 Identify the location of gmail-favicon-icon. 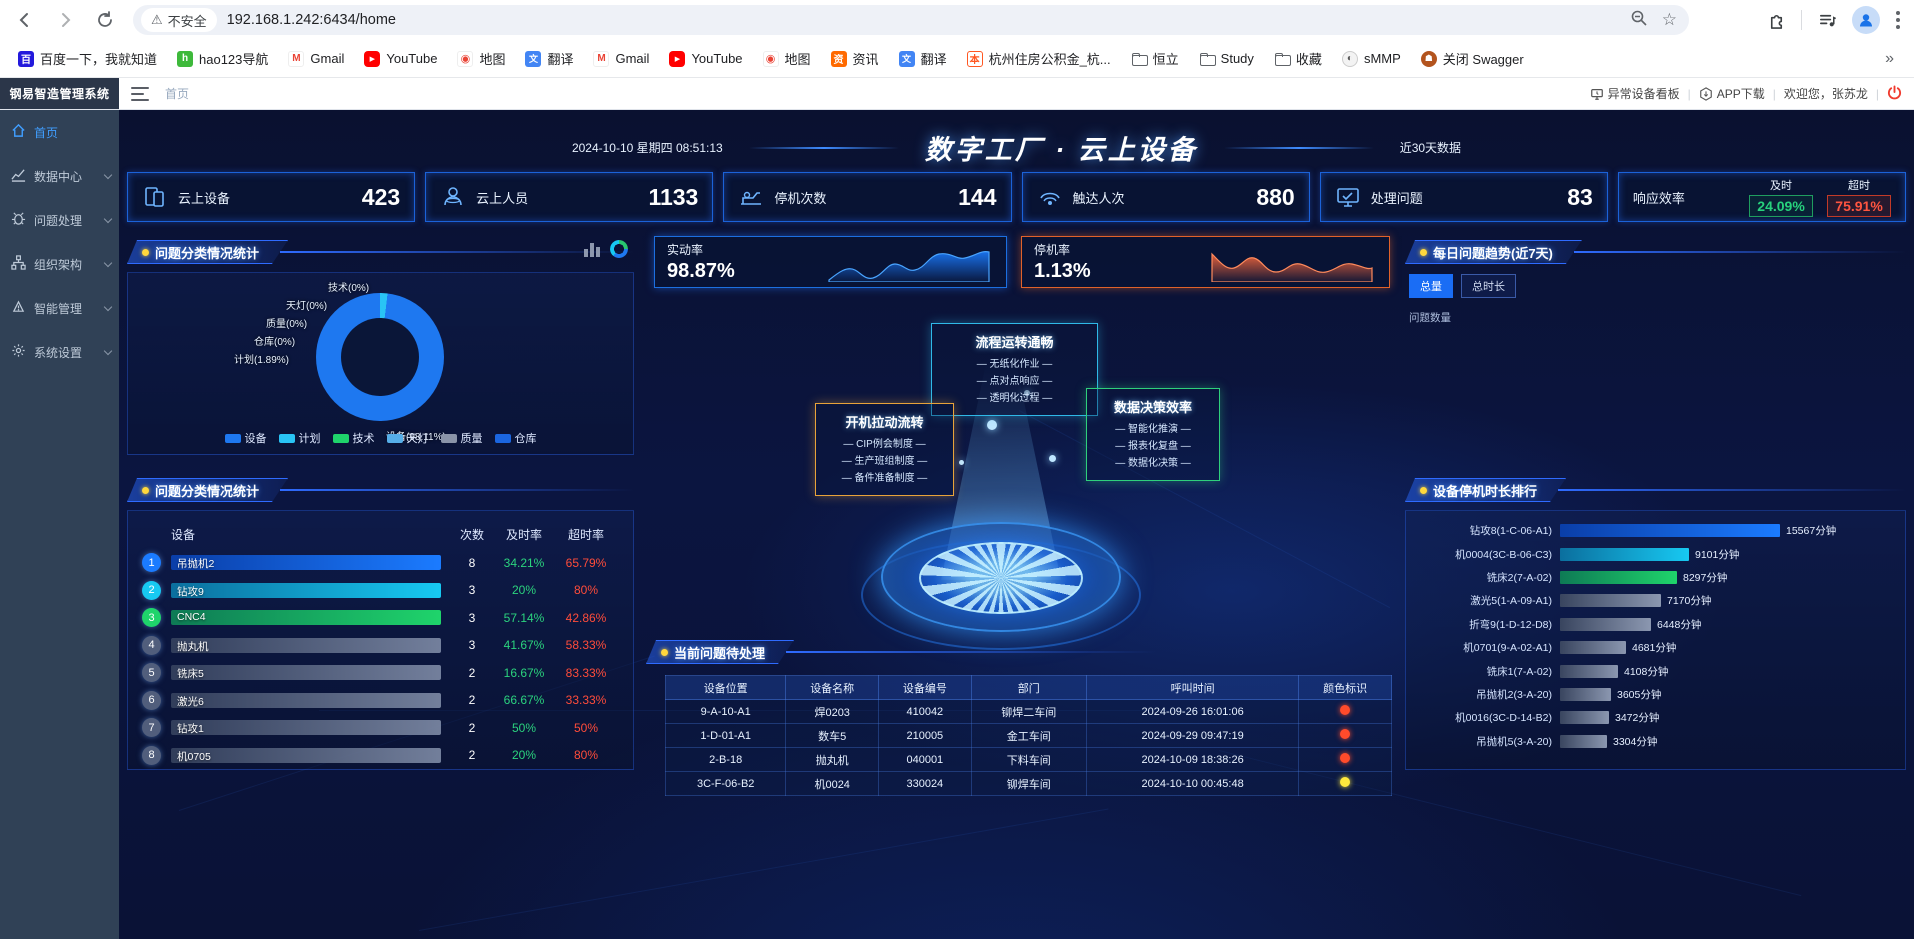
(296, 58).